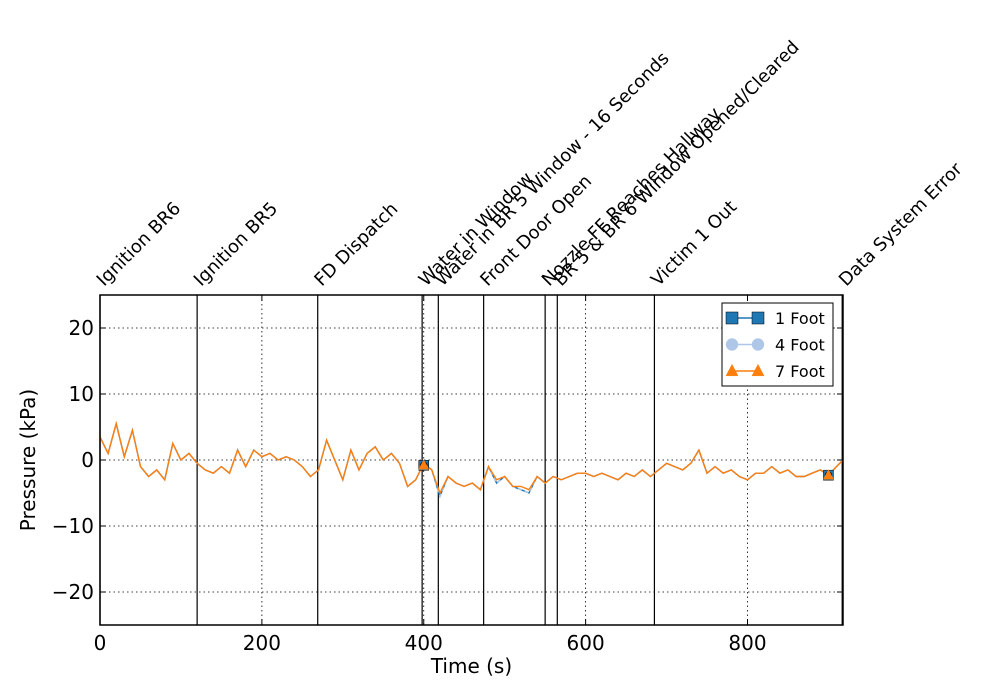 The width and height of the screenshot is (1000, 700). I want to click on series-line-7-foot, so click(471, 457).